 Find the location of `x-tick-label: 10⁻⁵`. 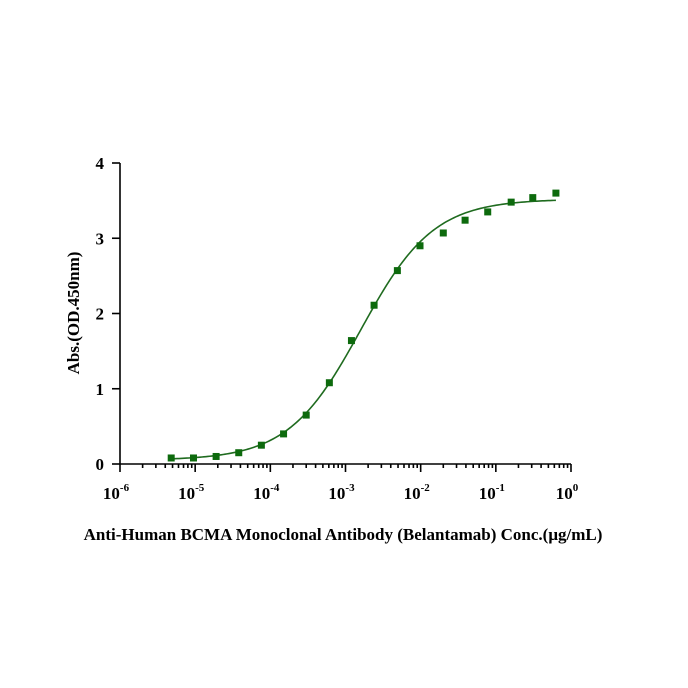

x-tick-label: 10⁻⁵ is located at coordinates (191, 492).